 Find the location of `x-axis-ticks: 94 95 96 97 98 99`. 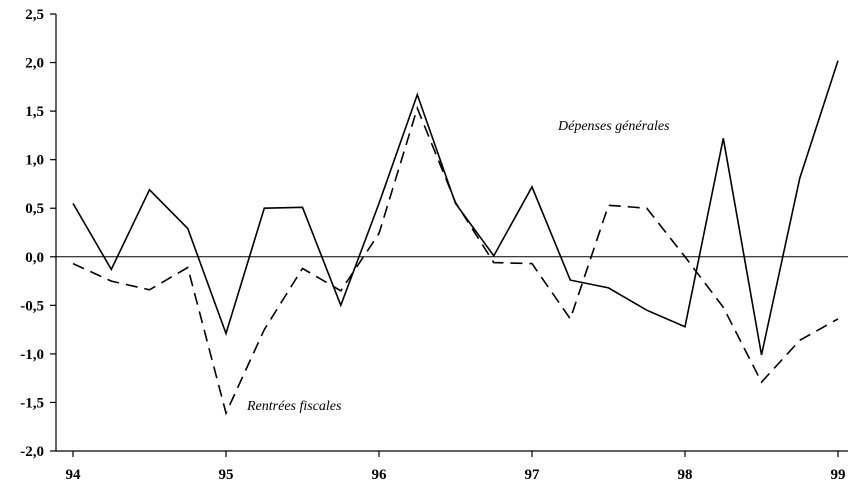

x-axis-ticks: 94 95 96 97 98 99 is located at coordinates (456, 467).